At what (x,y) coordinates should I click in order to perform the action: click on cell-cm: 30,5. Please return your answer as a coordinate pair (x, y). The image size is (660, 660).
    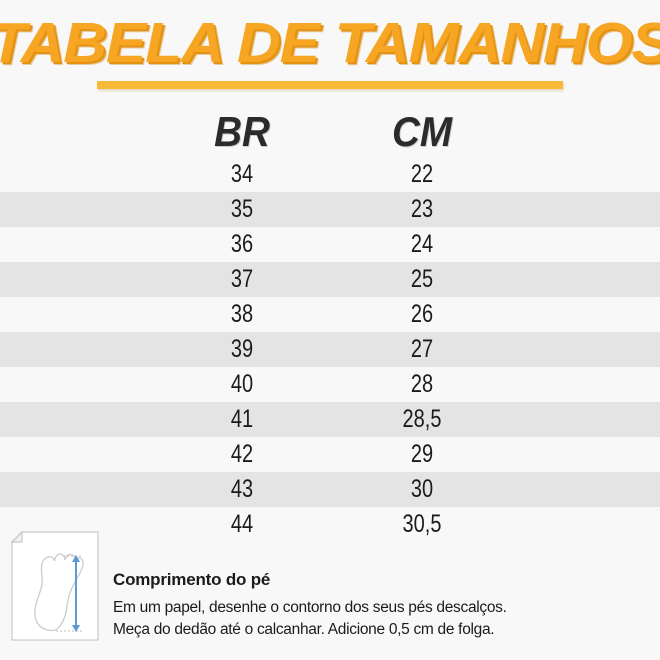
    Looking at the image, I should click on (422, 524).